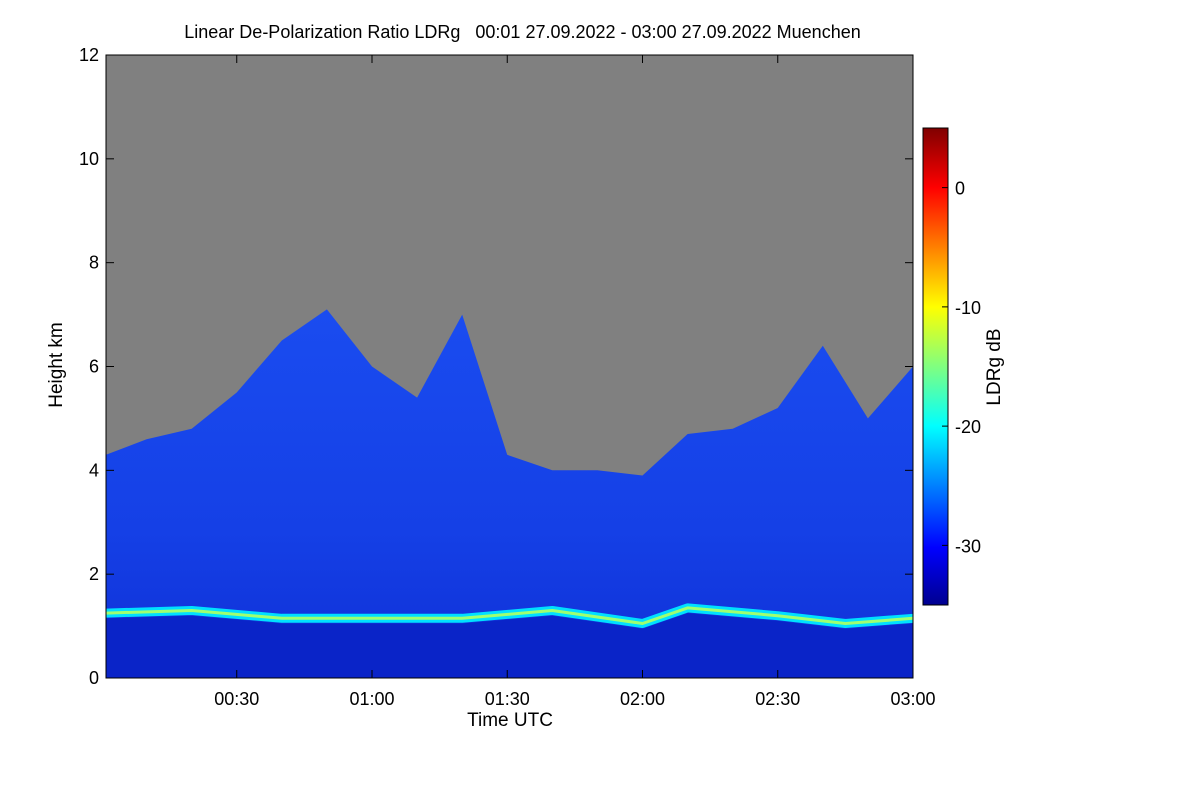 Image resolution: width=1200 pixels, height=800 pixels. Describe the element at coordinates (236, 699) in the screenshot. I see `x-tick-label: 00:30` at that location.